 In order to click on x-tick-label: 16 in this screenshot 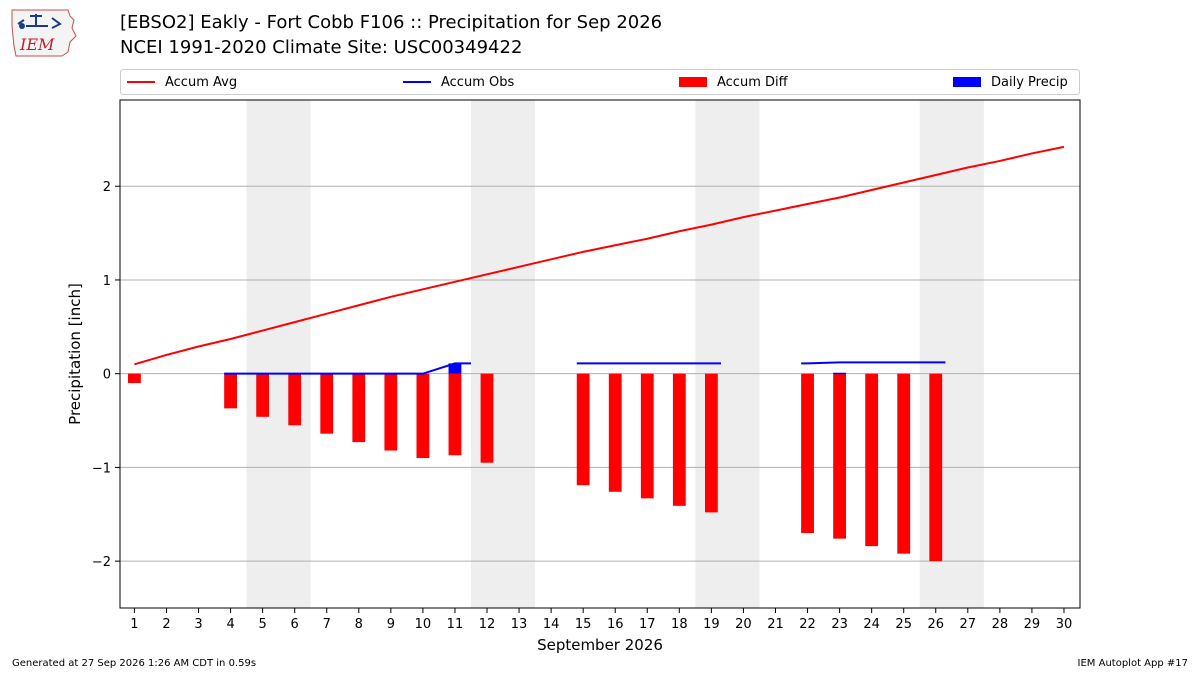, I will do `click(615, 624)`.